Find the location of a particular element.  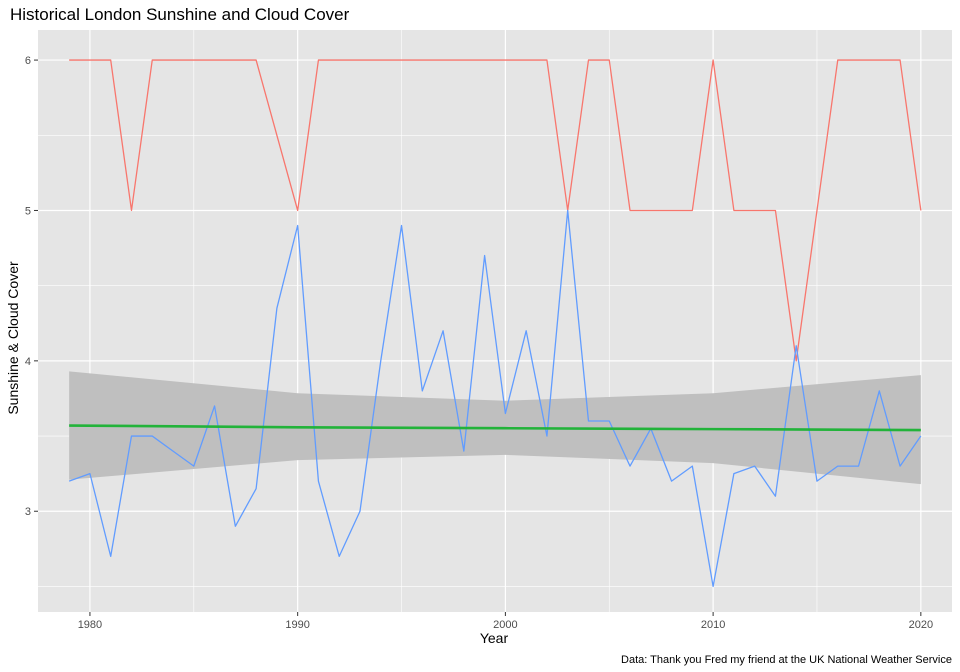

x-tick-label: 2010 is located at coordinates (713, 625).